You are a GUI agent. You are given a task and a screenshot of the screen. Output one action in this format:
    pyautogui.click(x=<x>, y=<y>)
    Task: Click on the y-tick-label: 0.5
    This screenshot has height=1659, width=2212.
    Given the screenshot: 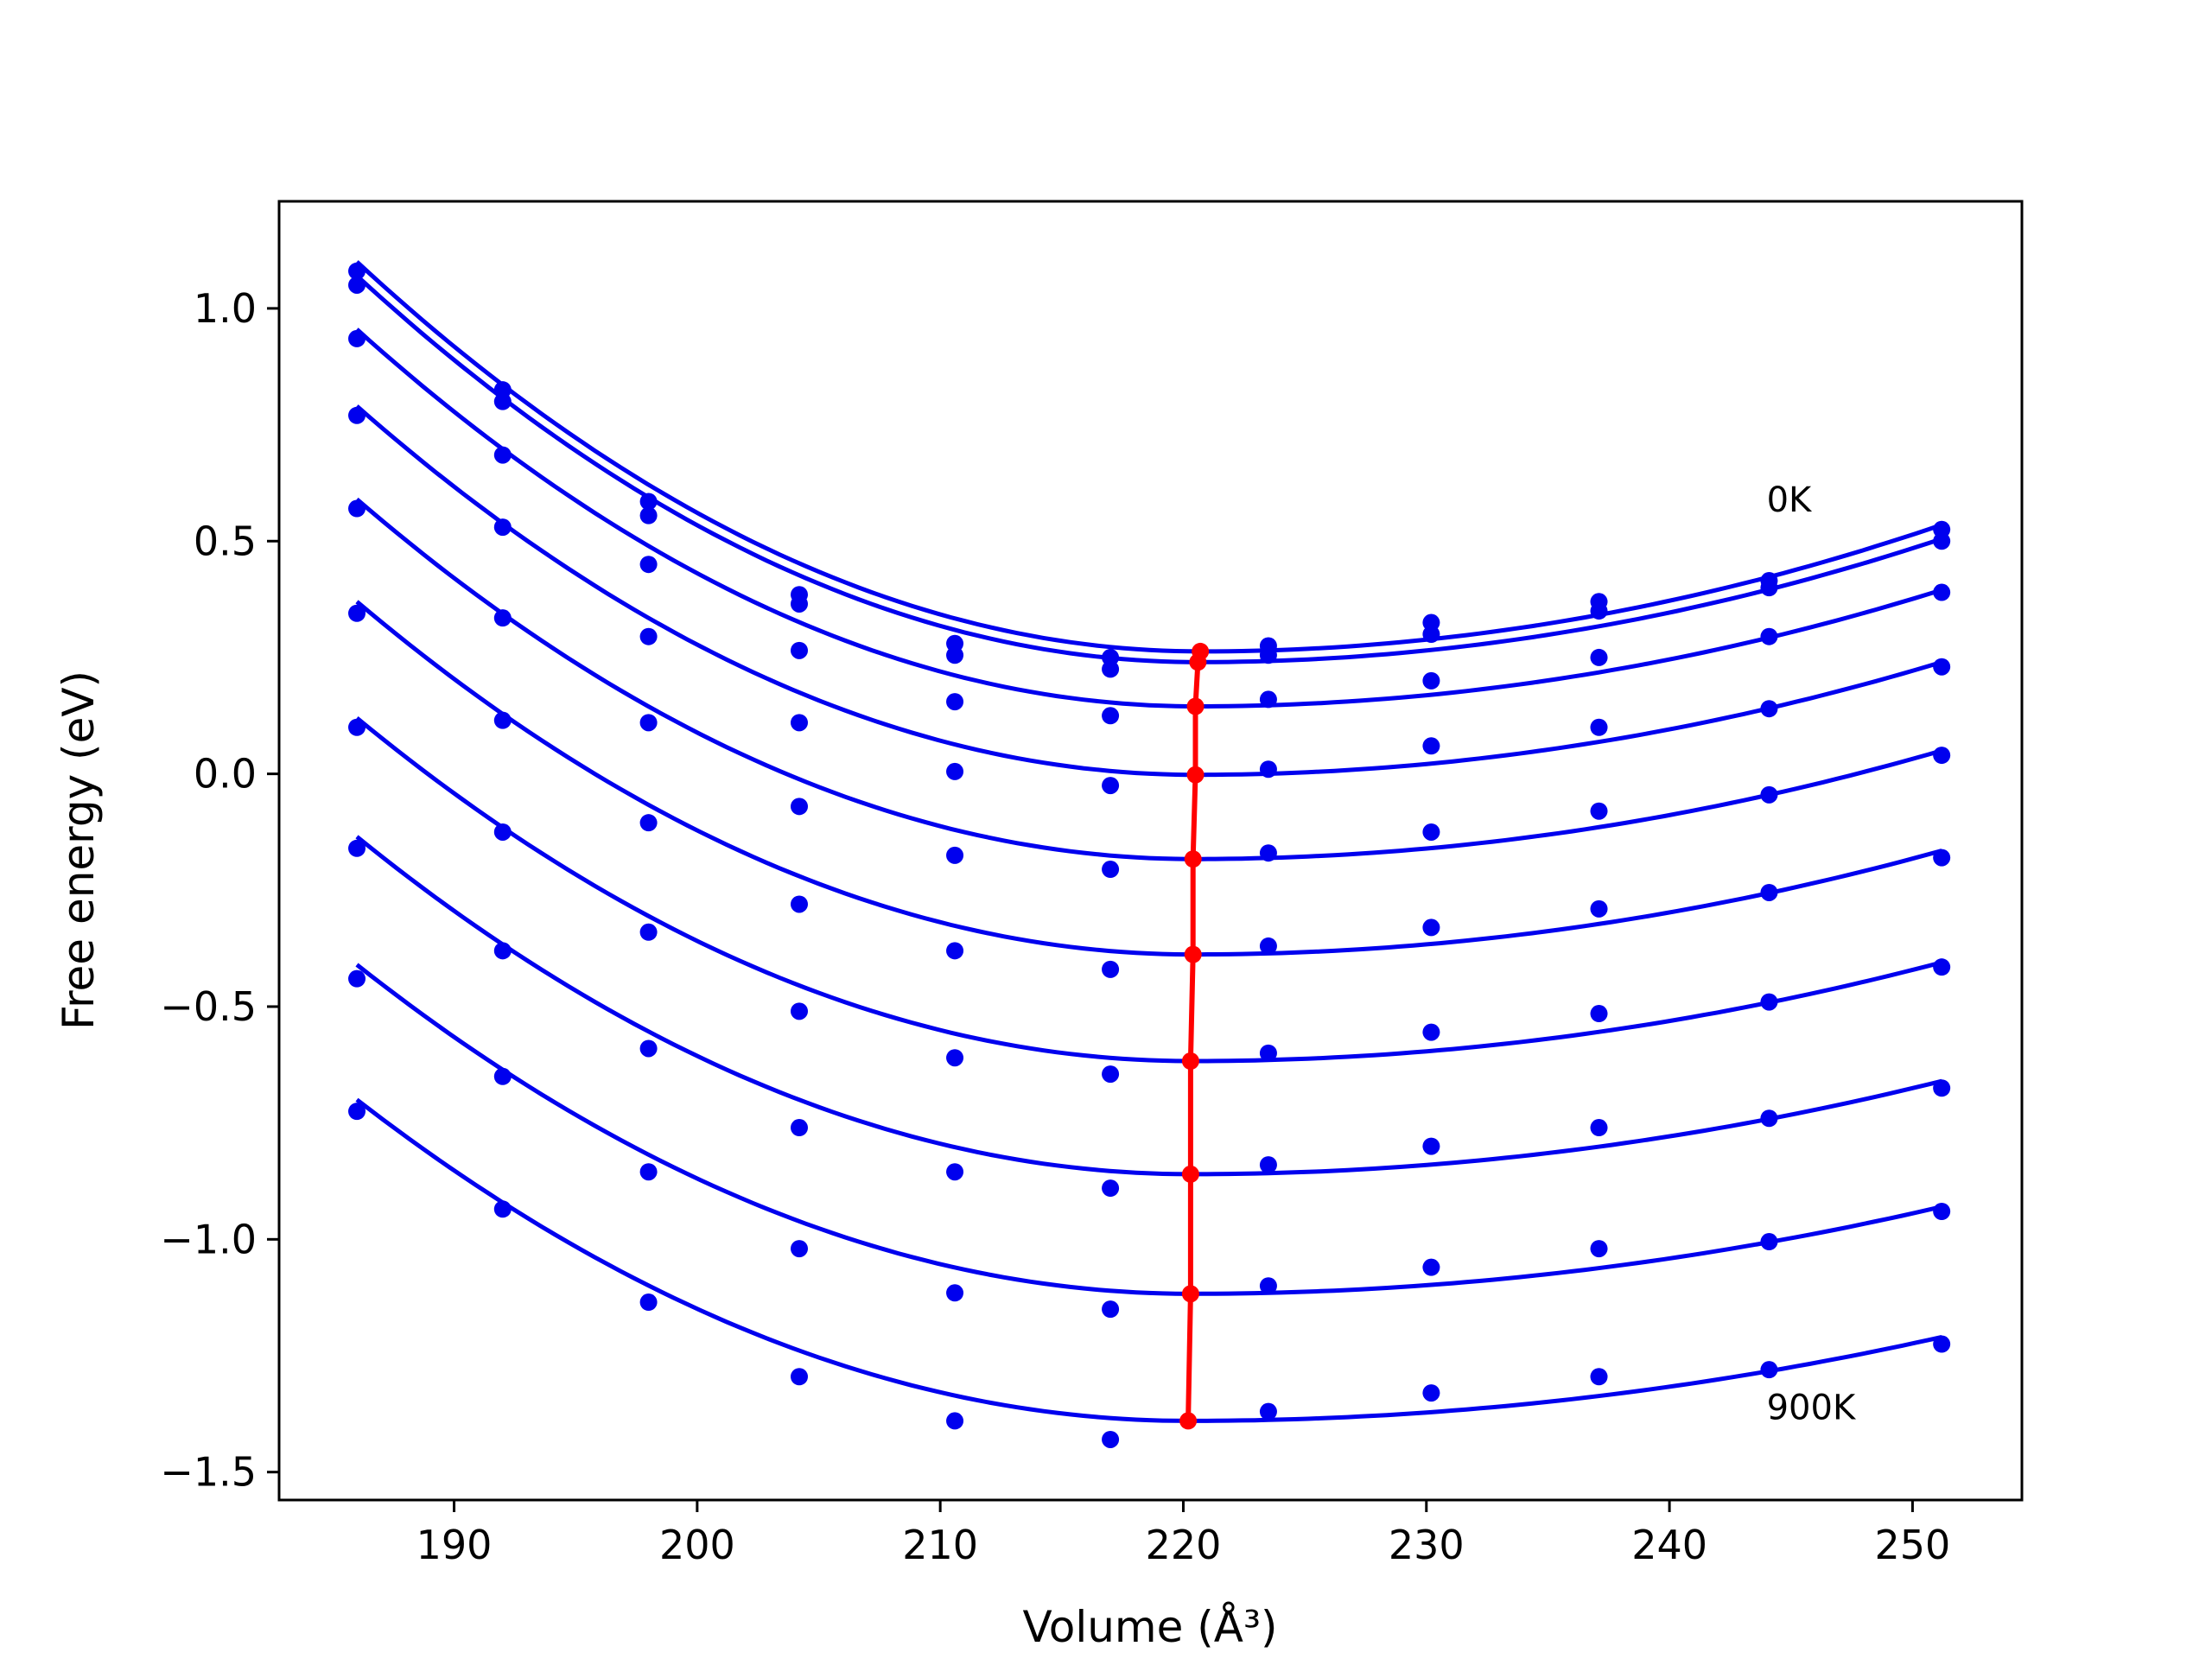 What is the action you would take?
    pyautogui.click(x=225, y=541)
    